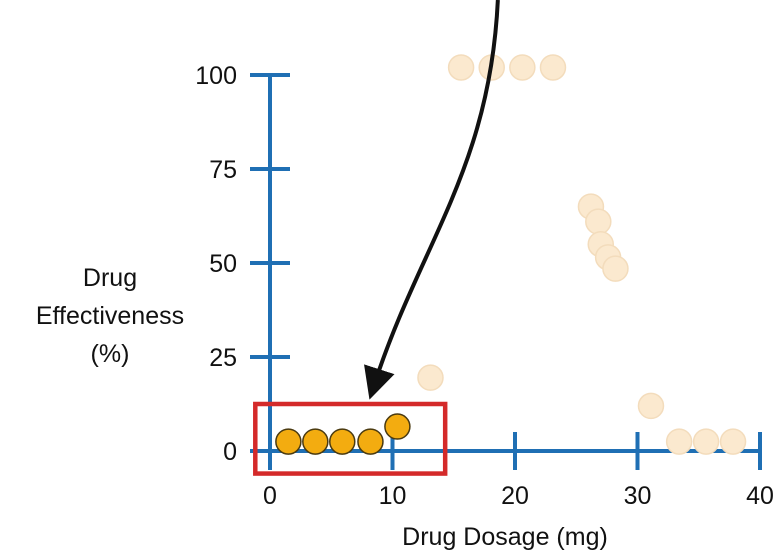  What do you see at coordinates (270, 496) in the screenshot?
I see `x-tick-label: 0` at bounding box center [270, 496].